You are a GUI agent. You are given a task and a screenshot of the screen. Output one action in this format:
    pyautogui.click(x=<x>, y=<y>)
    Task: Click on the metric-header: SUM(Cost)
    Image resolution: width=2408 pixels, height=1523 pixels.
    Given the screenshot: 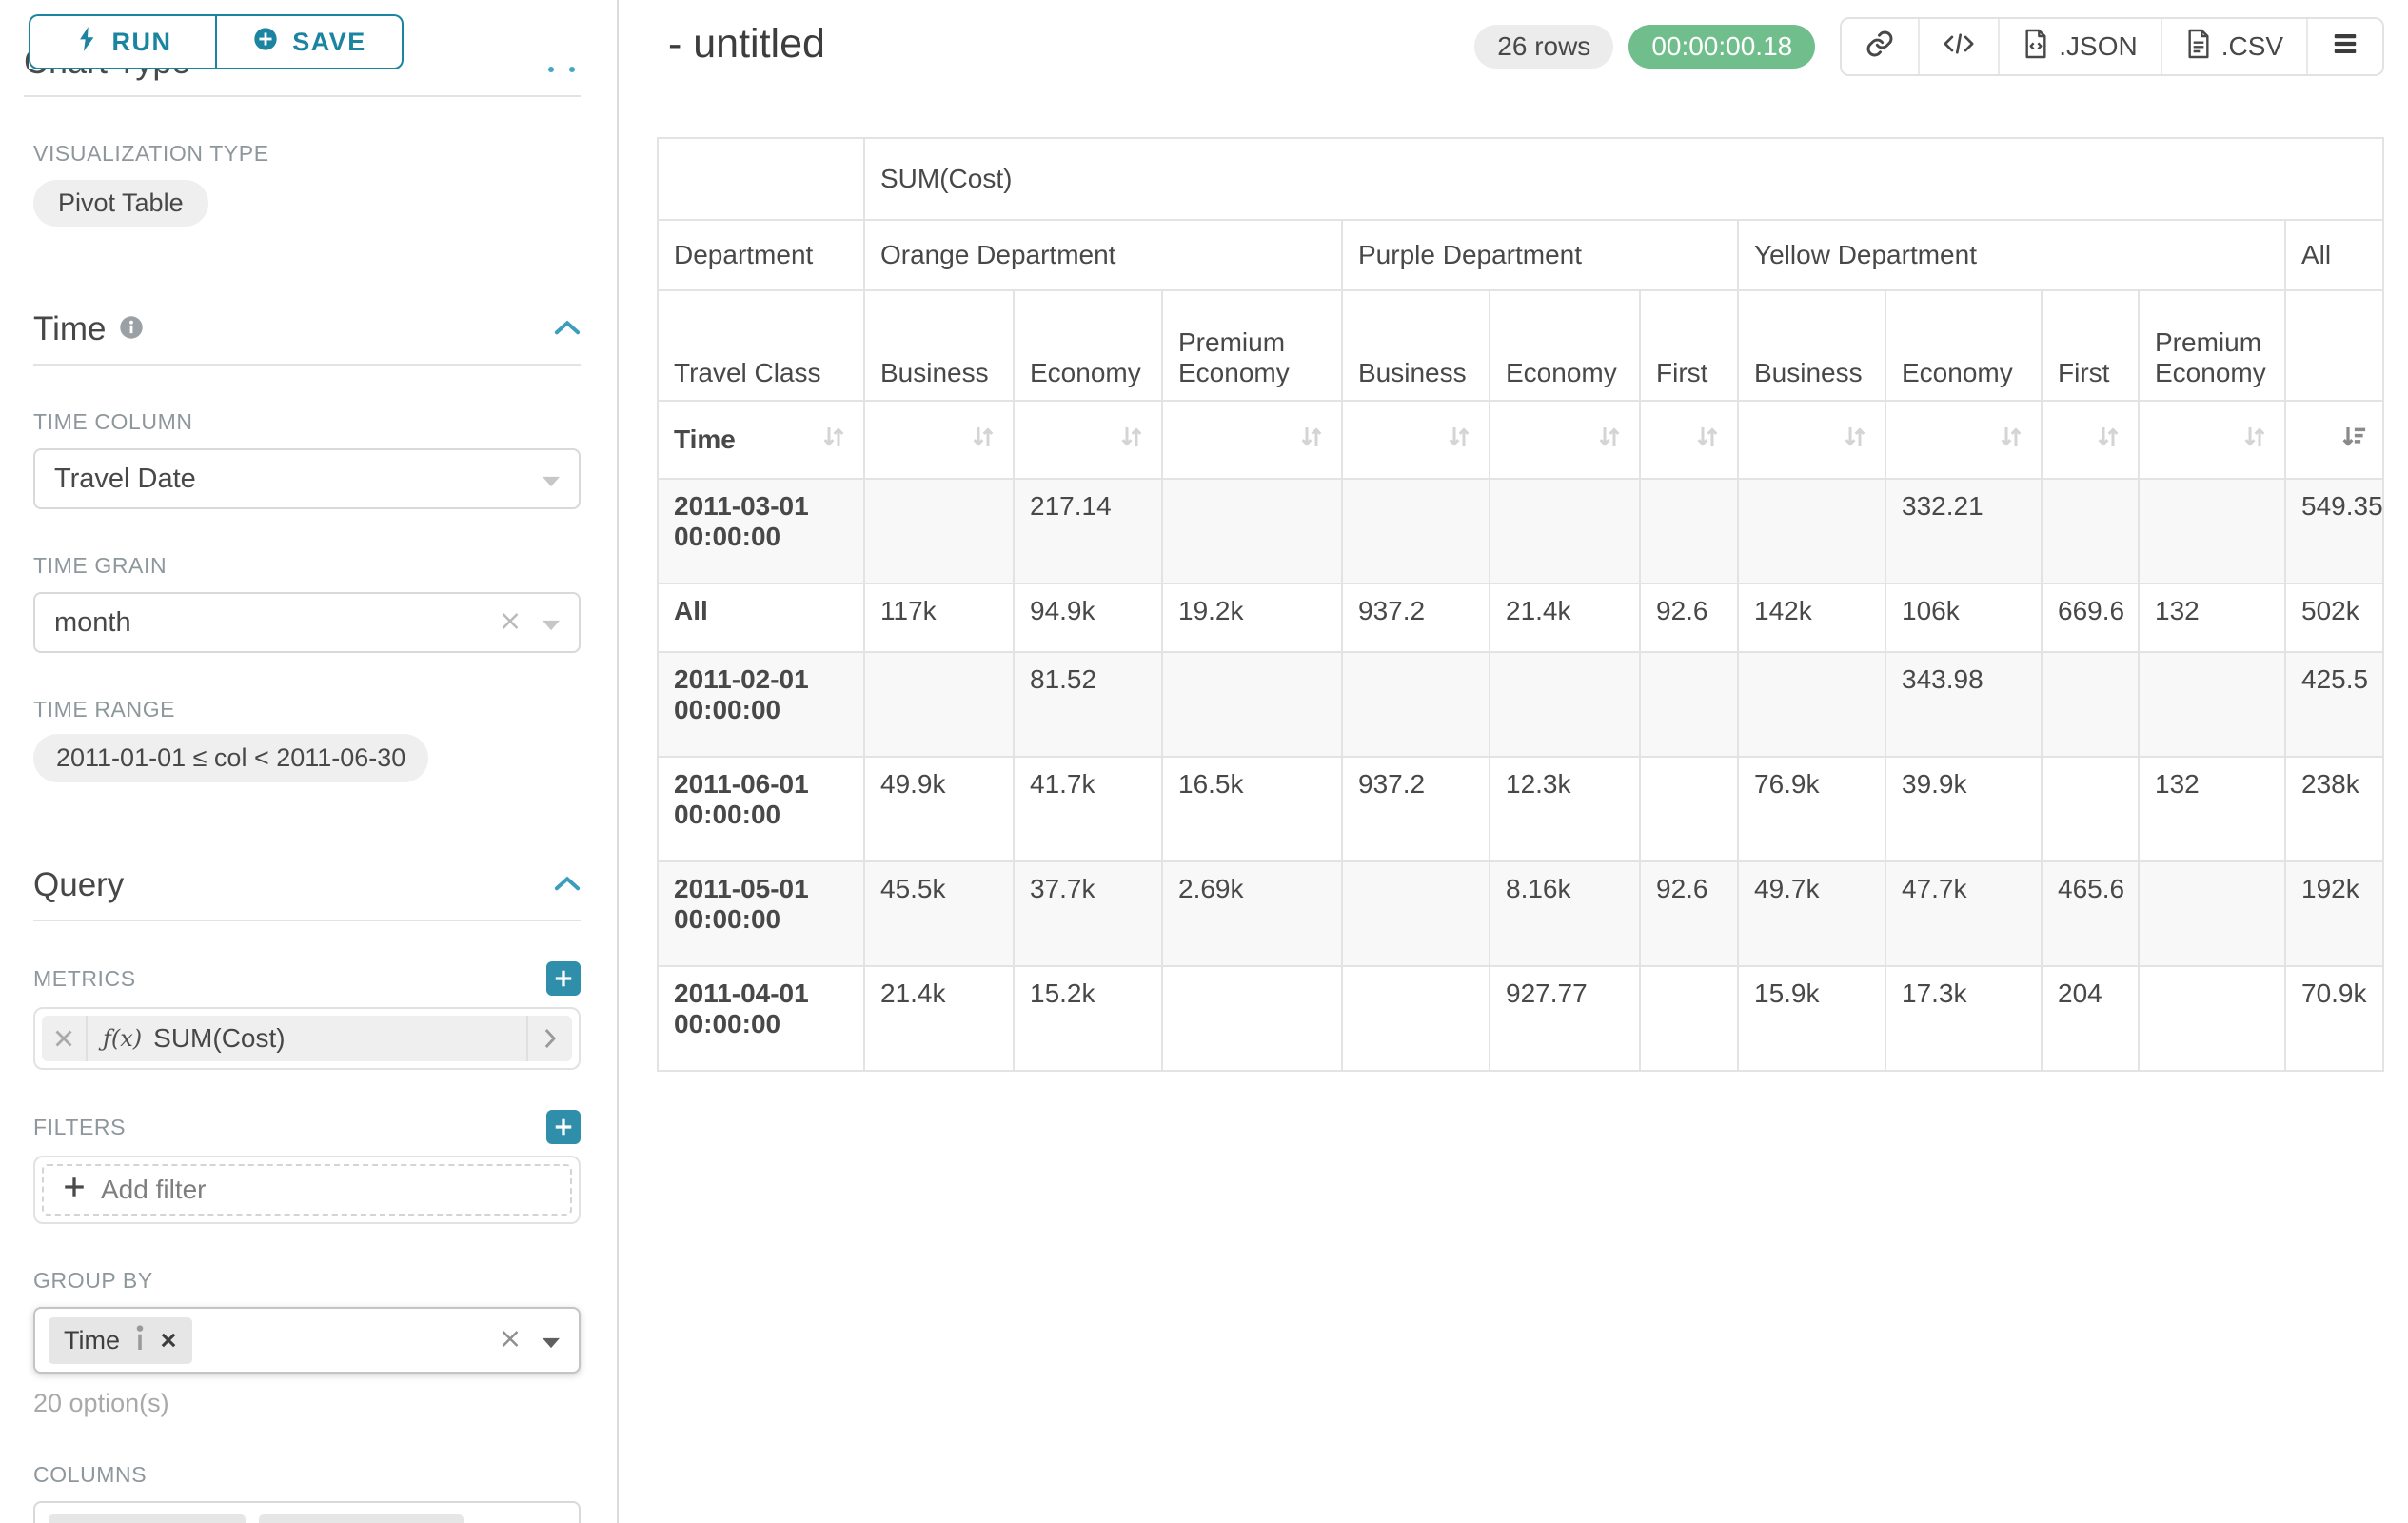 What is the action you would take?
    pyautogui.click(x=1623, y=179)
    